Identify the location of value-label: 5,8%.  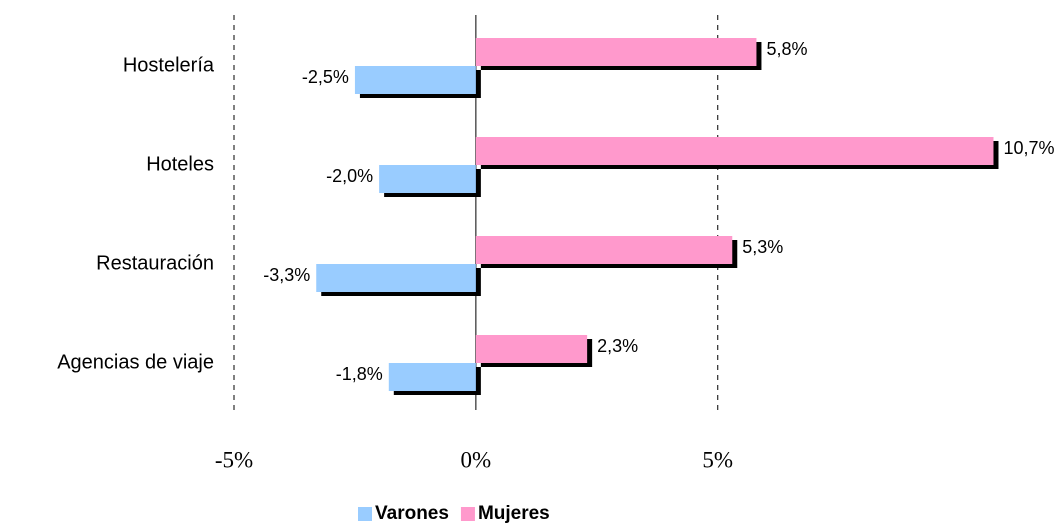
(786, 49).